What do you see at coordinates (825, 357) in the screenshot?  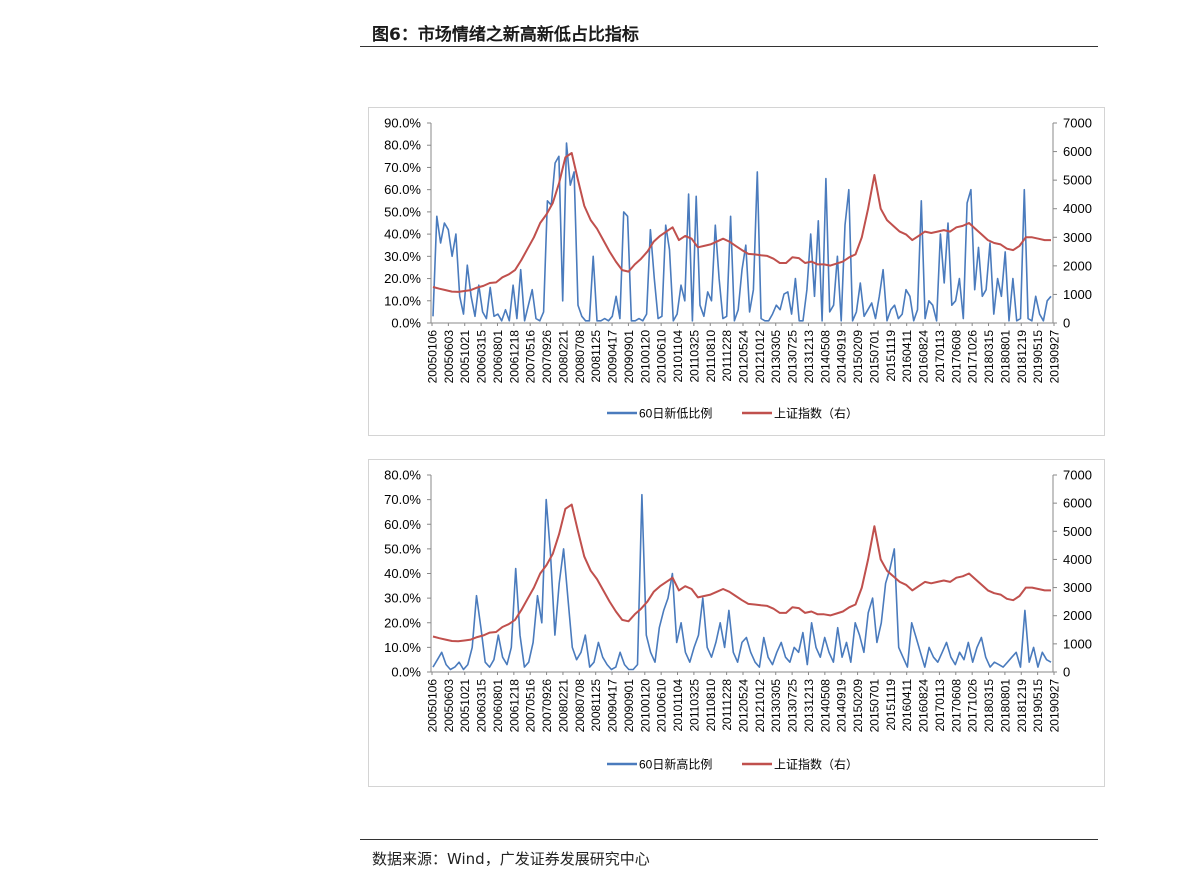 I see `x-tick-label: 20140508` at bounding box center [825, 357].